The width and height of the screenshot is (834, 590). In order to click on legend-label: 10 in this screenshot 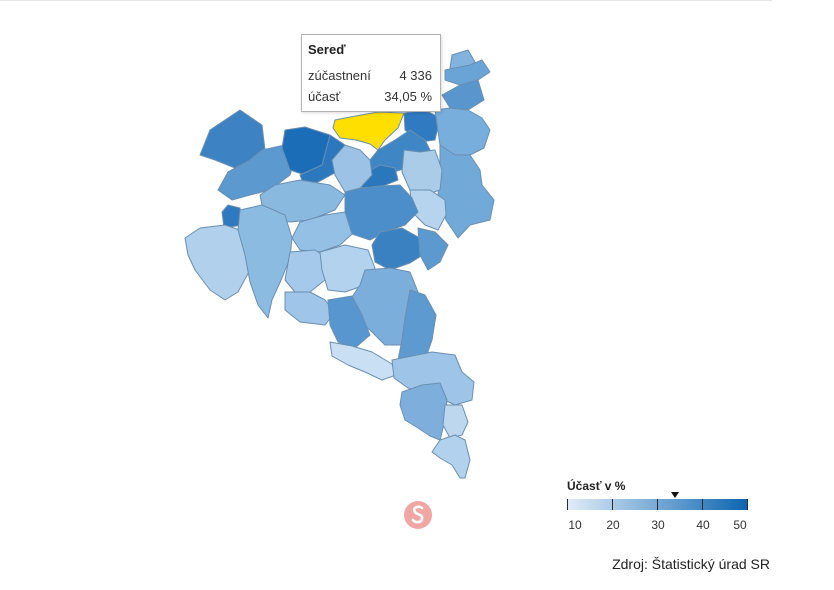, I will do `click(575, 525)`.